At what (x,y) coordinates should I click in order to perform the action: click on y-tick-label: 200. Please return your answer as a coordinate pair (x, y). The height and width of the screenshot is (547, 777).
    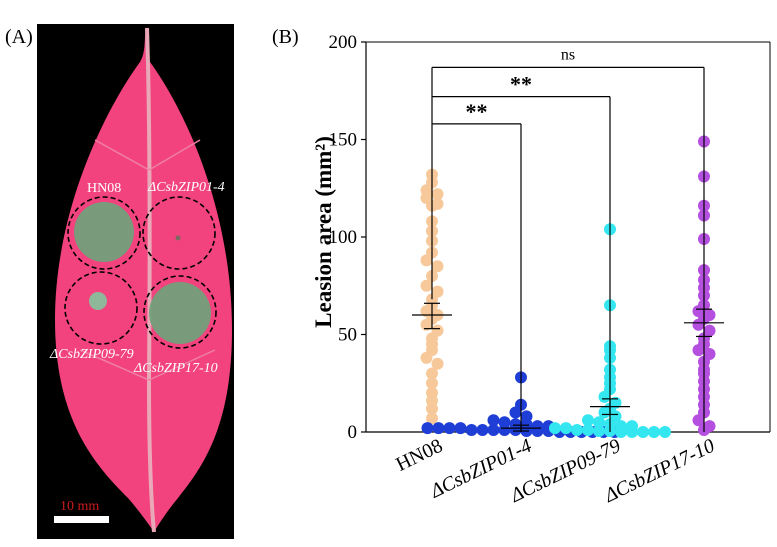
    Looking at the image, I should click on (343, 42).